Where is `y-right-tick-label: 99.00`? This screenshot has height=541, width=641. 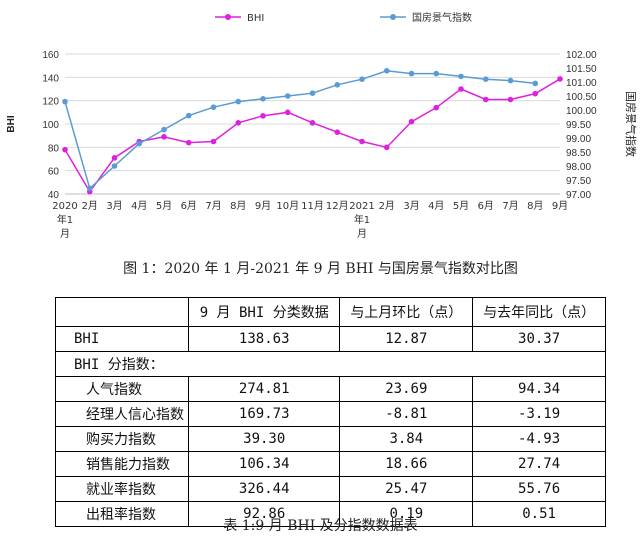 y-right-tick-label: 99.00 is located at coordinates (578, 139).